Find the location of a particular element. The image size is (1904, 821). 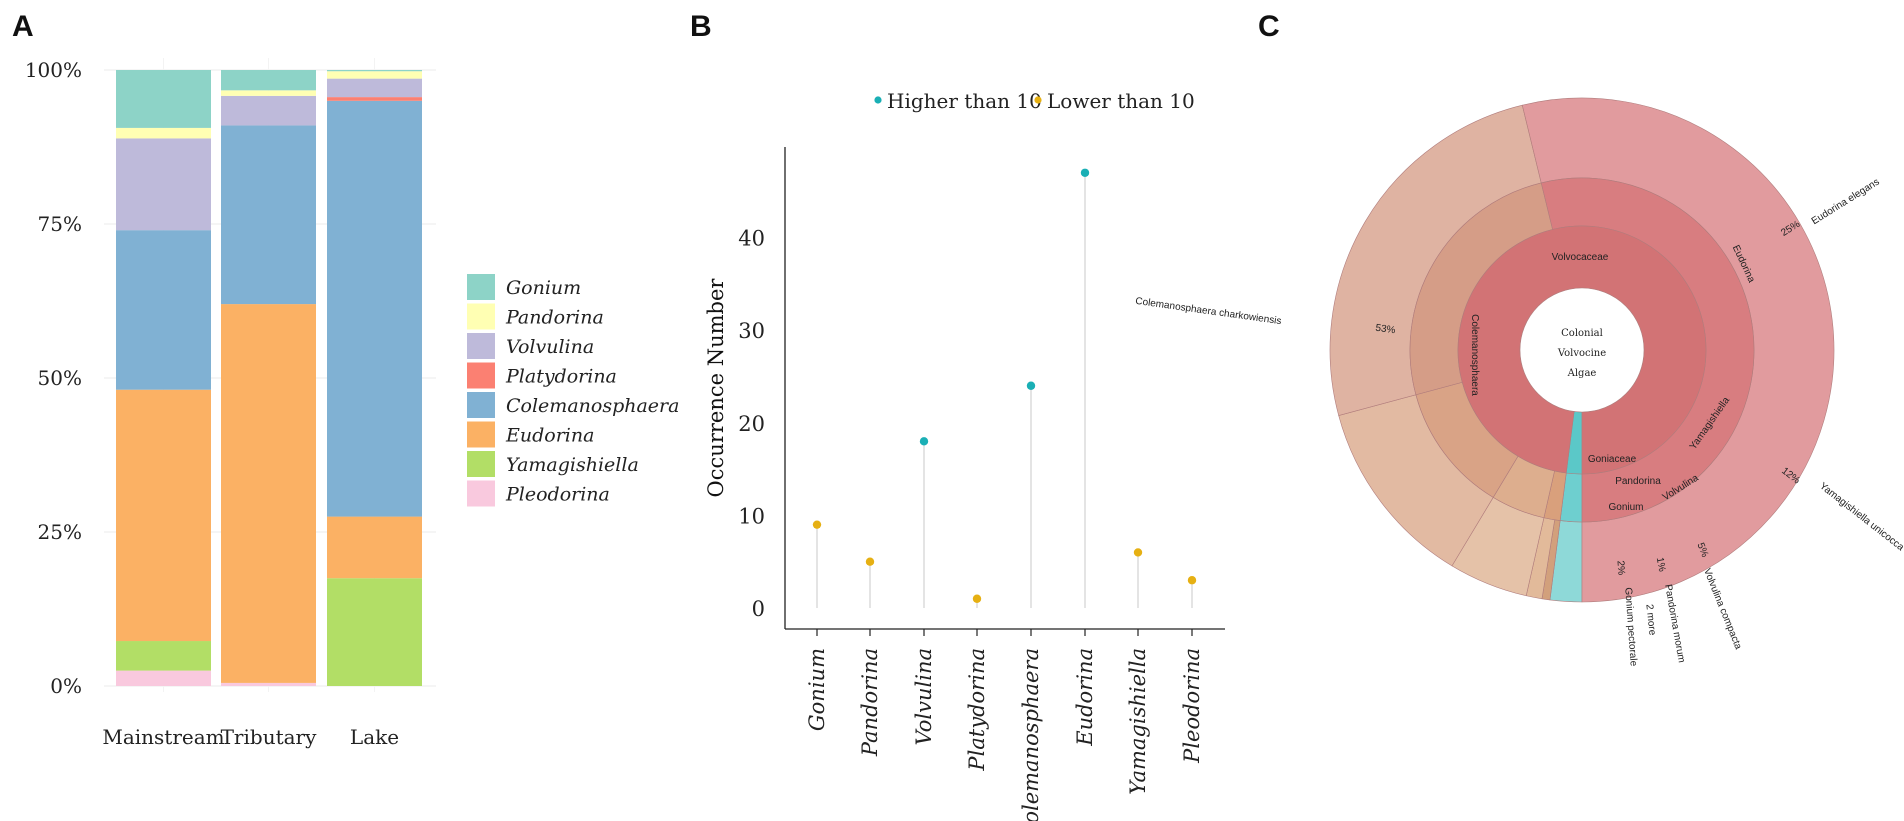

y-tick-0pct: 0% is located at coordinates (66, 686).